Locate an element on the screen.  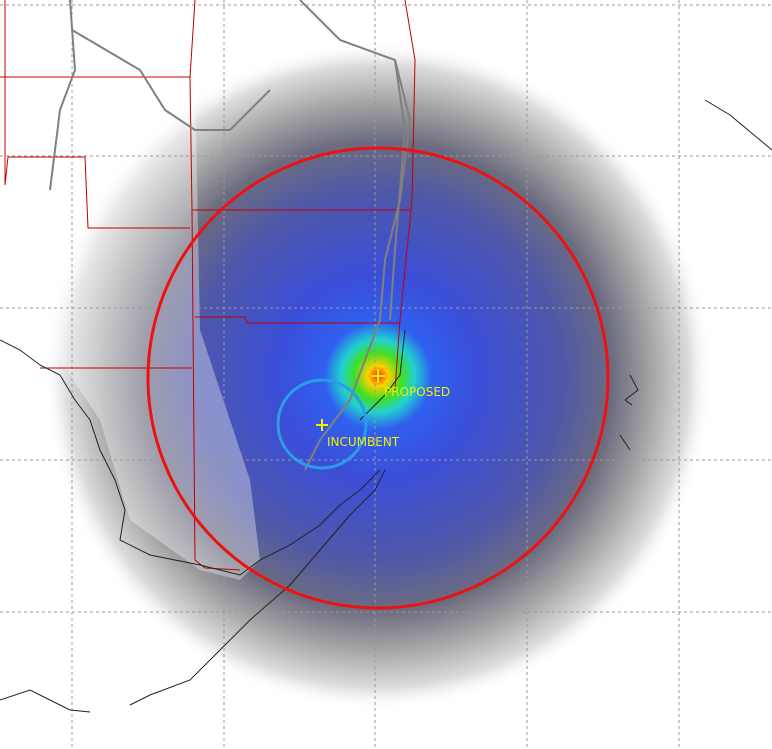
incumbent-contour is located at coordinates (322, 424).